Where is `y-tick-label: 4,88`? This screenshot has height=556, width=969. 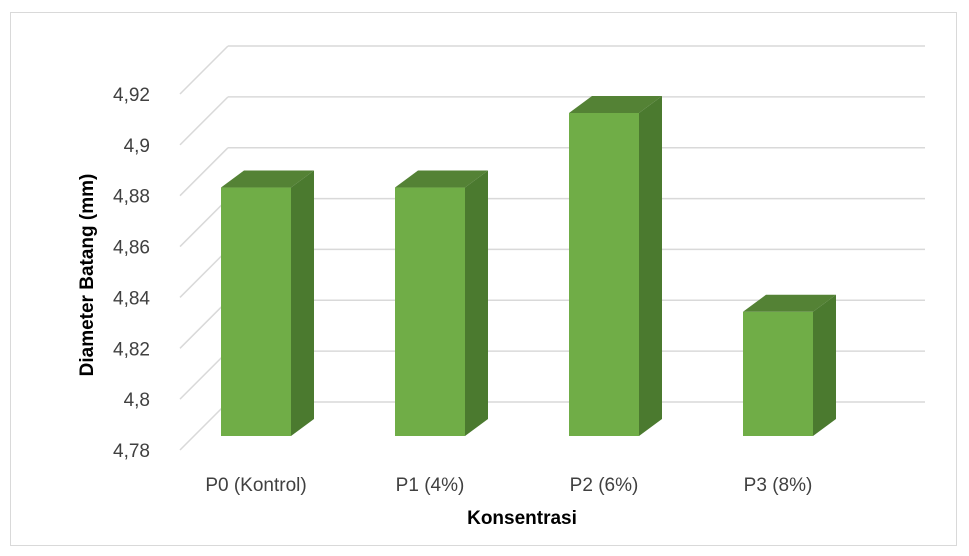
y-tick-label: 4,88 is located at coordinates (131, 197).